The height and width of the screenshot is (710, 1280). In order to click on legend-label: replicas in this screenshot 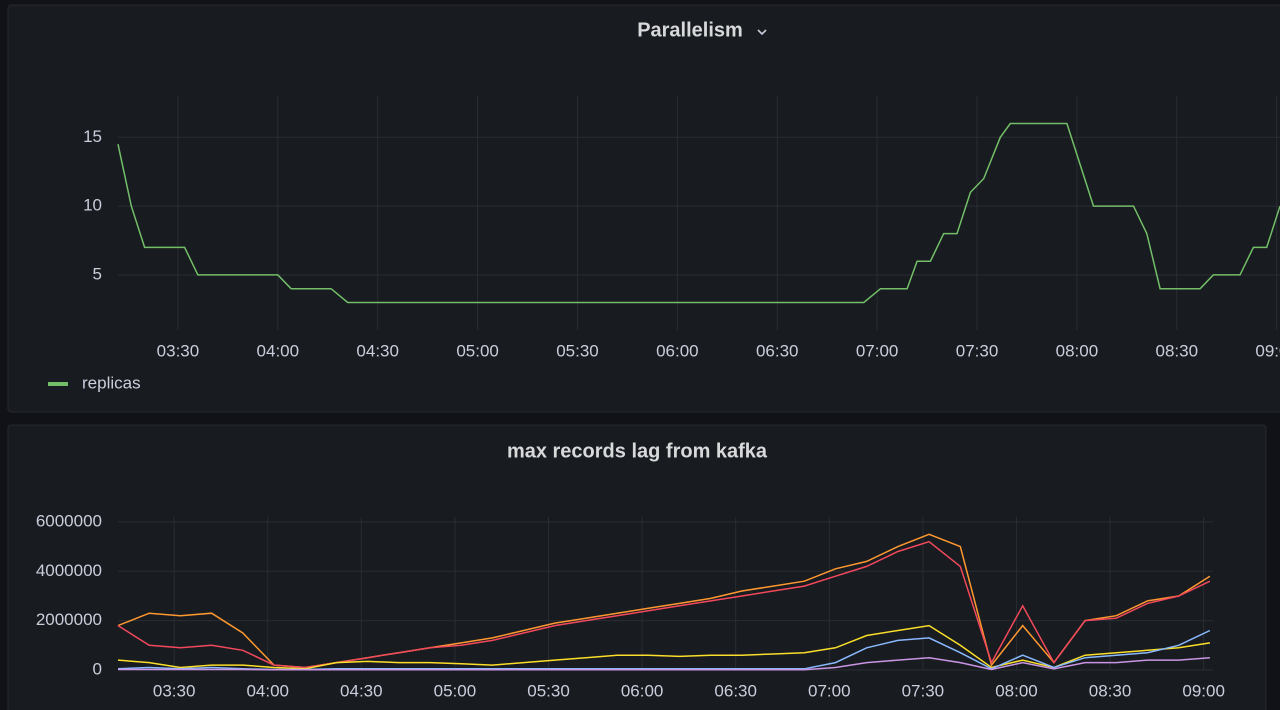, I will do `click(111, 382)`.